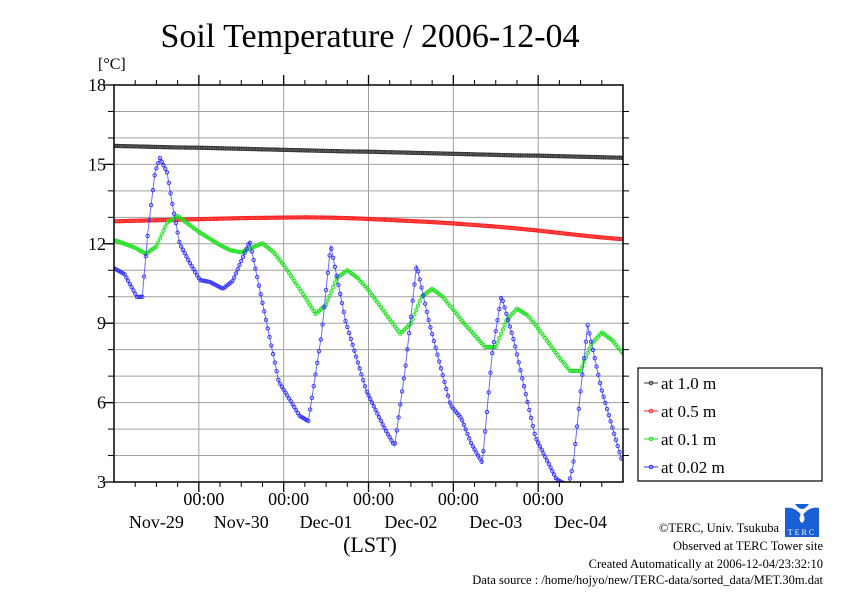  I want to click on observed-text: Observed at TERC Tower site, so click(748, 546).